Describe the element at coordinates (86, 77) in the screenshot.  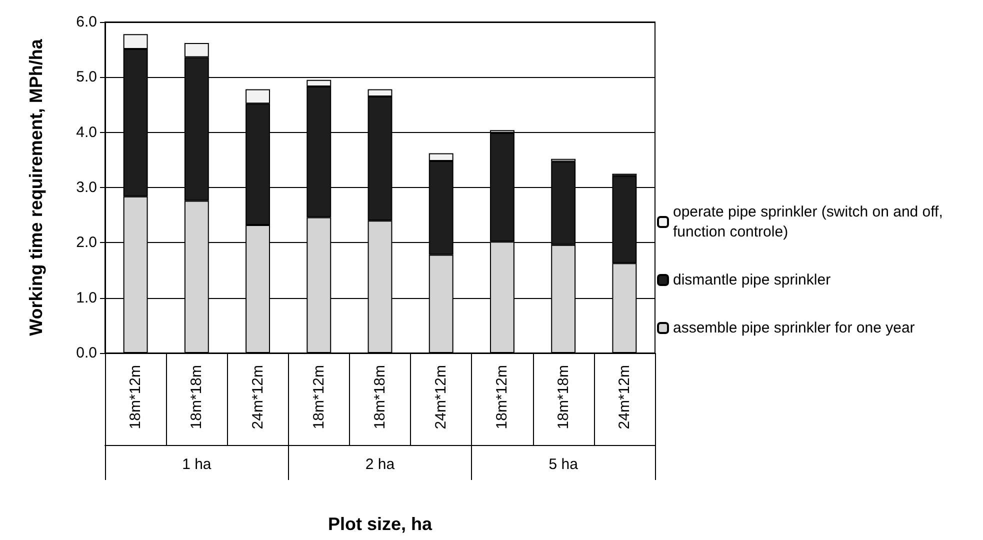
I see `y-tick-label: 5.0` at that location.